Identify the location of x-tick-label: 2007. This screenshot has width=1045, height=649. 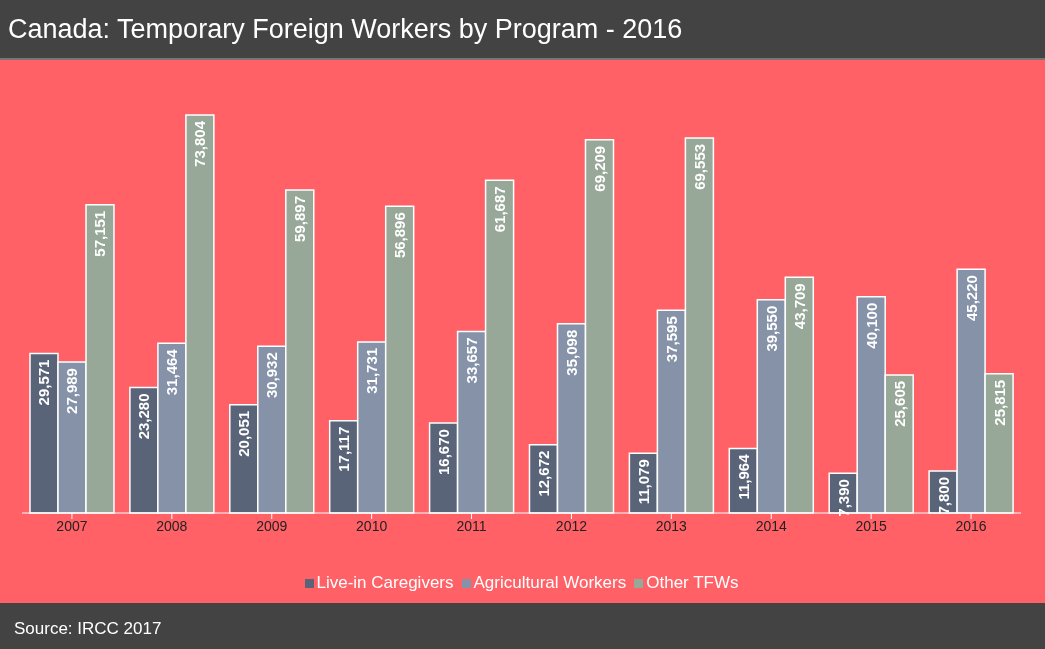
(72, 525).